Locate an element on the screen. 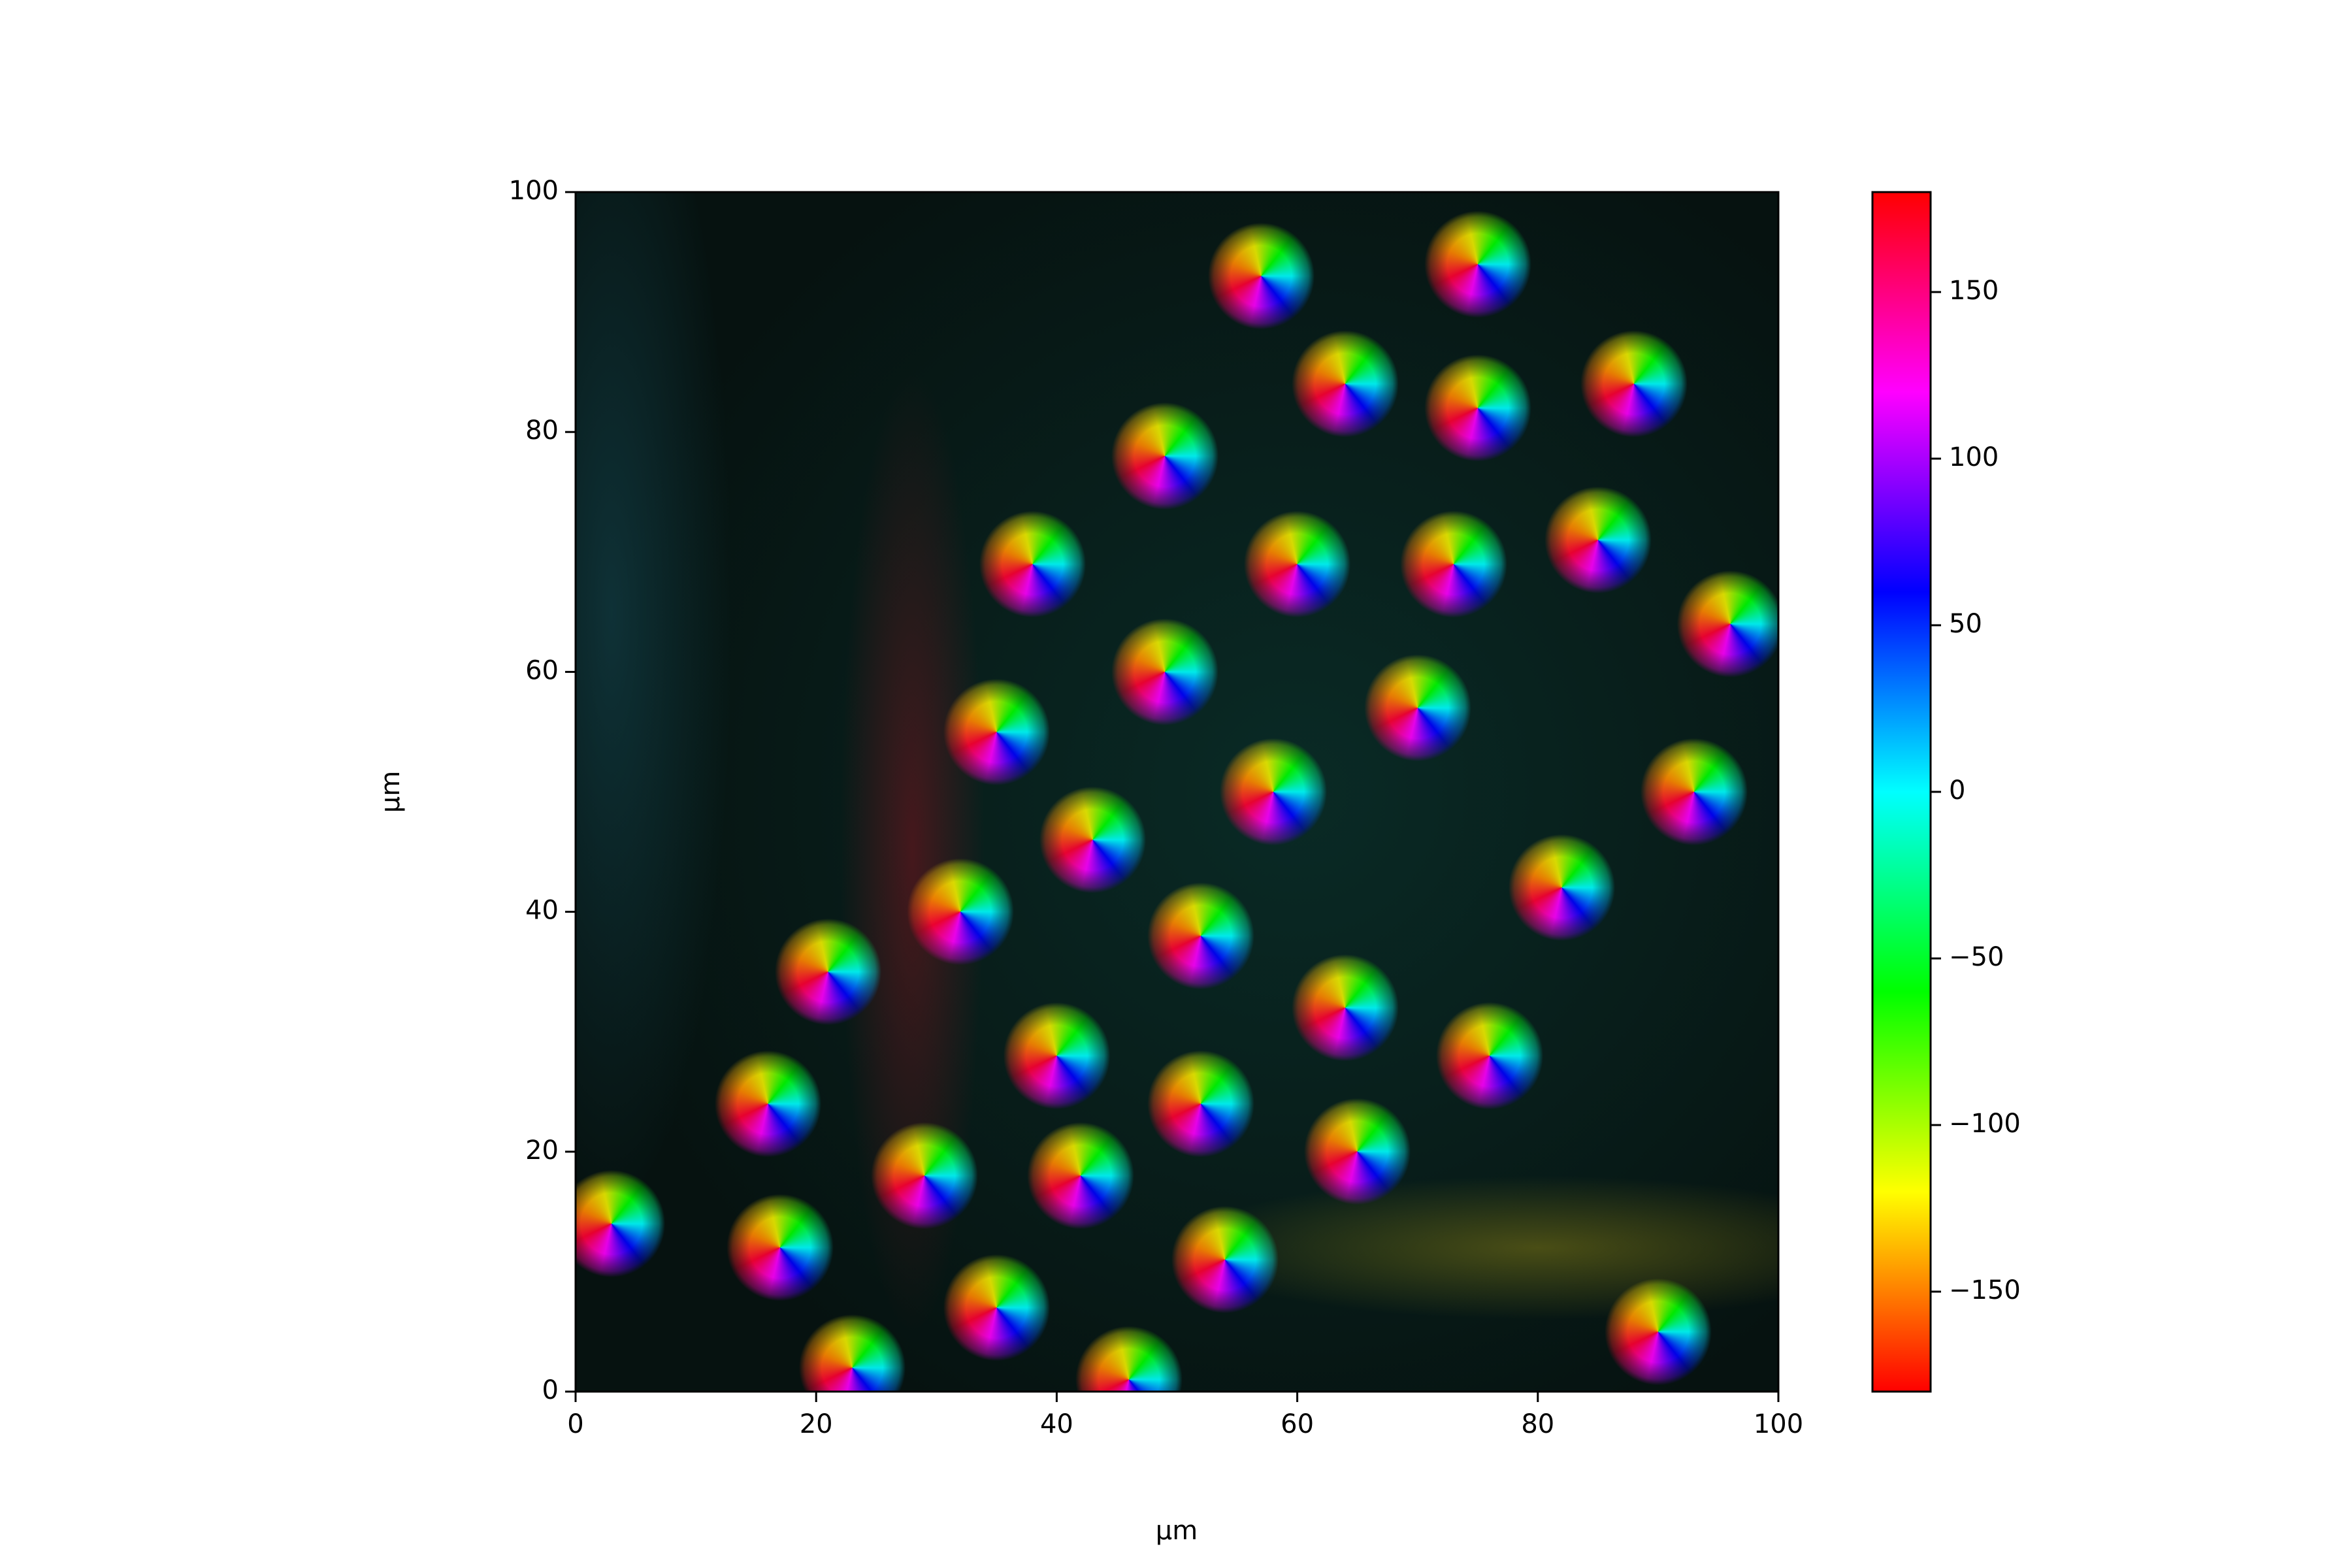 The height and width of the screenshot is (1568, 2352). x-axis-label: µm is located at coordinates (1177, 1531).